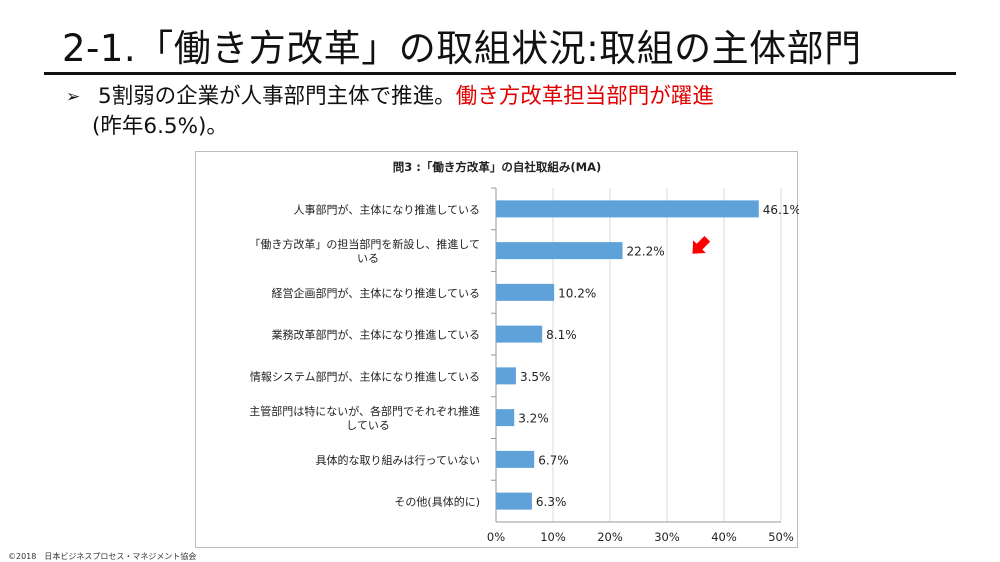  Describe the element at coordinates (667, 537) in the screenshot. I see `x-tick-label: 30%` at that location.